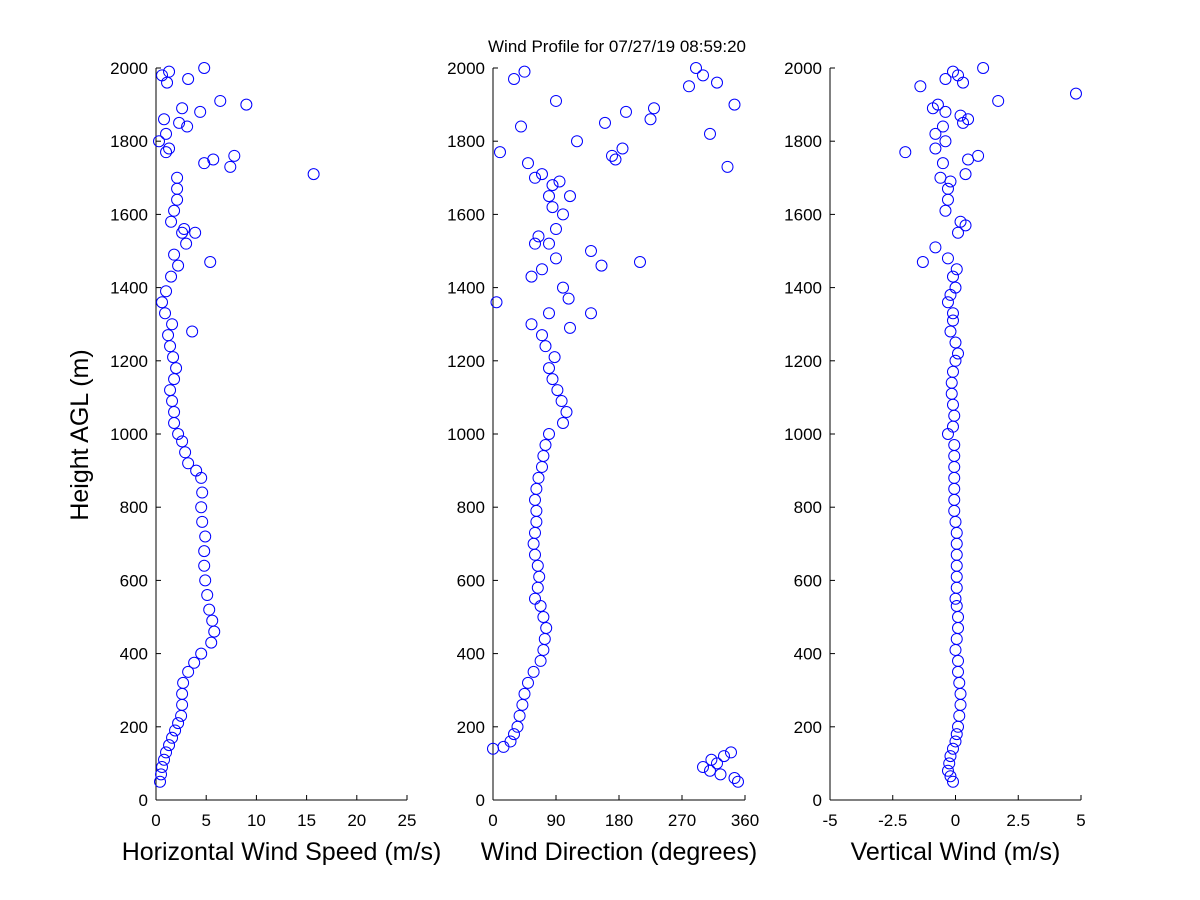 Image resolution: width=1200 pixels, height=900 pixels. What do you see at coordinates (466, 288) in the screenshot?
I see `direction-y-tick-label: 1400` at bounding box center [466, 288].